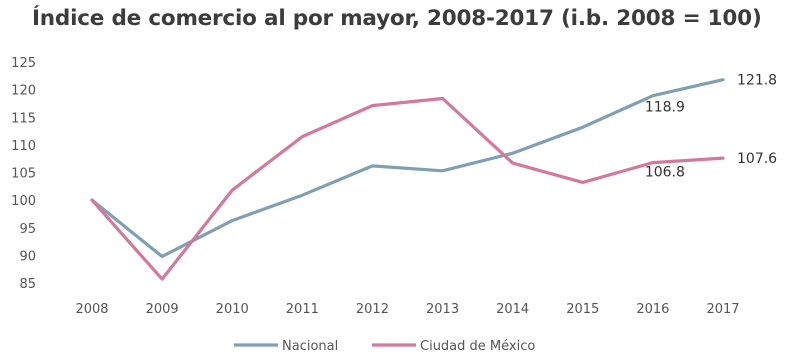 The image size is (795, 360). What do you see at coordinates (23, 118) in the screenshot?
I see `y-tick-label: 115` at bounding box center [23, 118].